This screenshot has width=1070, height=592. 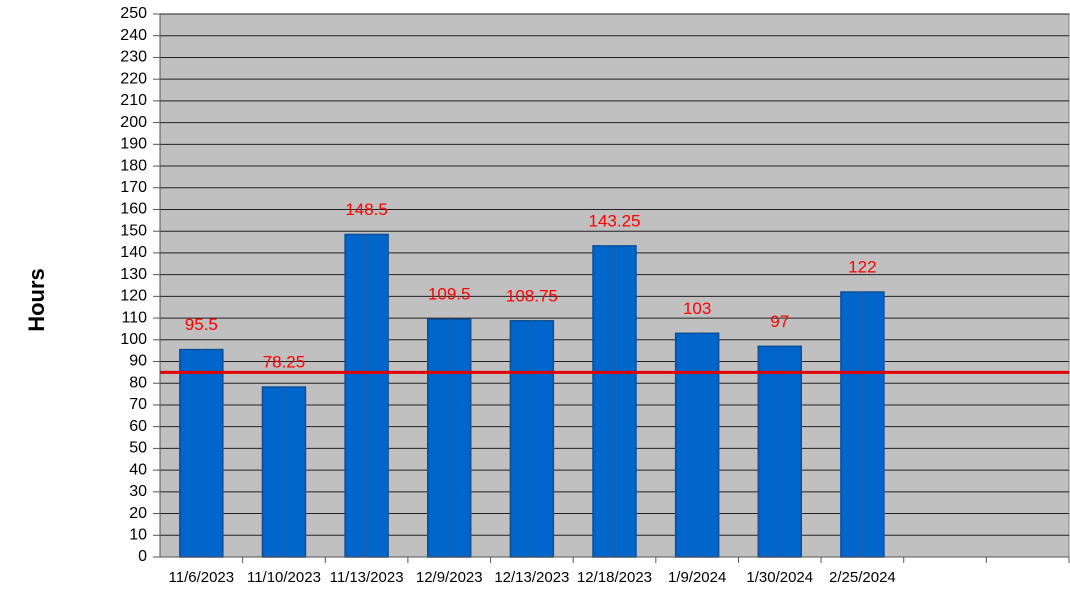 I want to click on y-tick-label: 30, so click(x=138, y=491).